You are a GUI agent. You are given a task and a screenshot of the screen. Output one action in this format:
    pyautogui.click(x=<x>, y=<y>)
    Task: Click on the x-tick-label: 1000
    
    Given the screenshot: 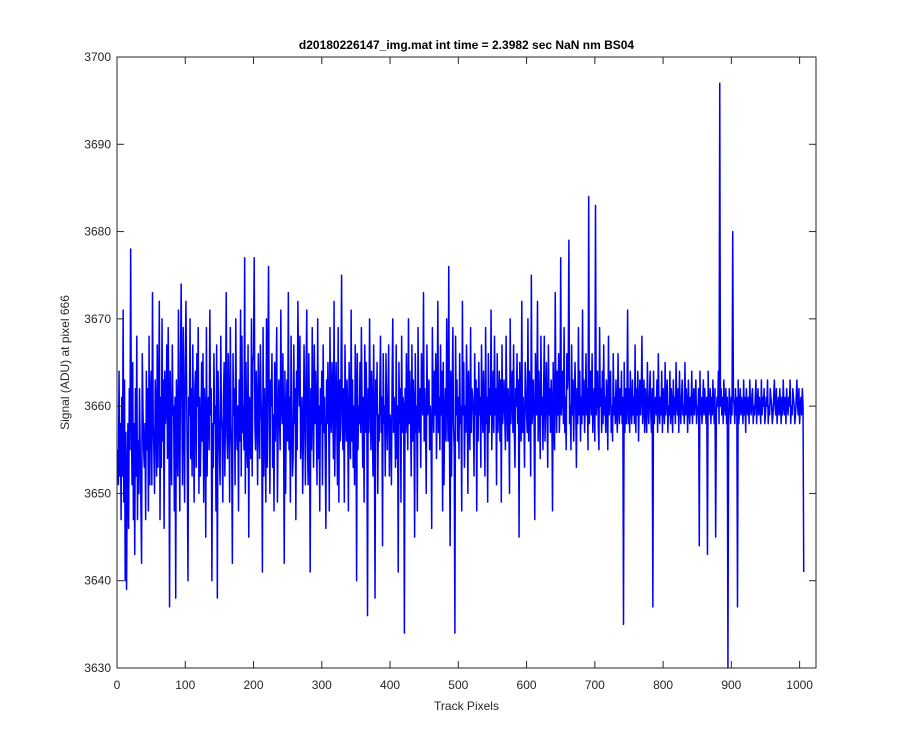 What is the action you would take?
    pyautogui.click(x=799, y=685)
    